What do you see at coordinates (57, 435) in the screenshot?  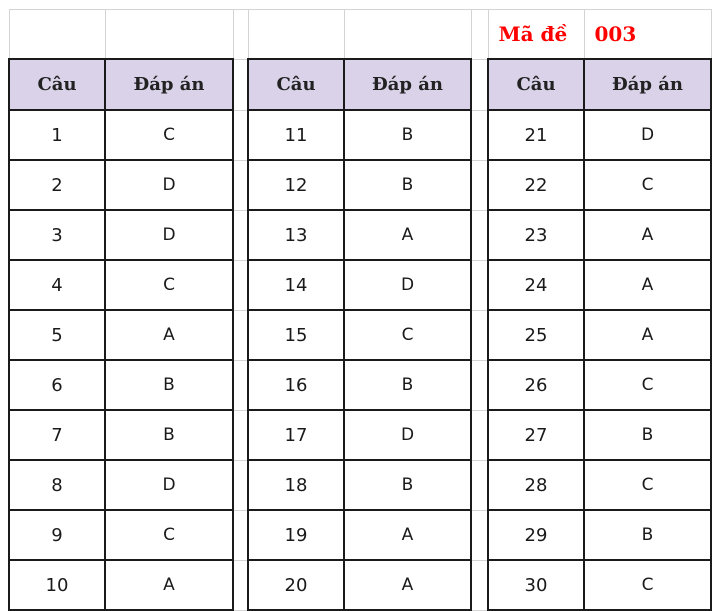 I see `question-number: 7` at bounding box center [57, 435].